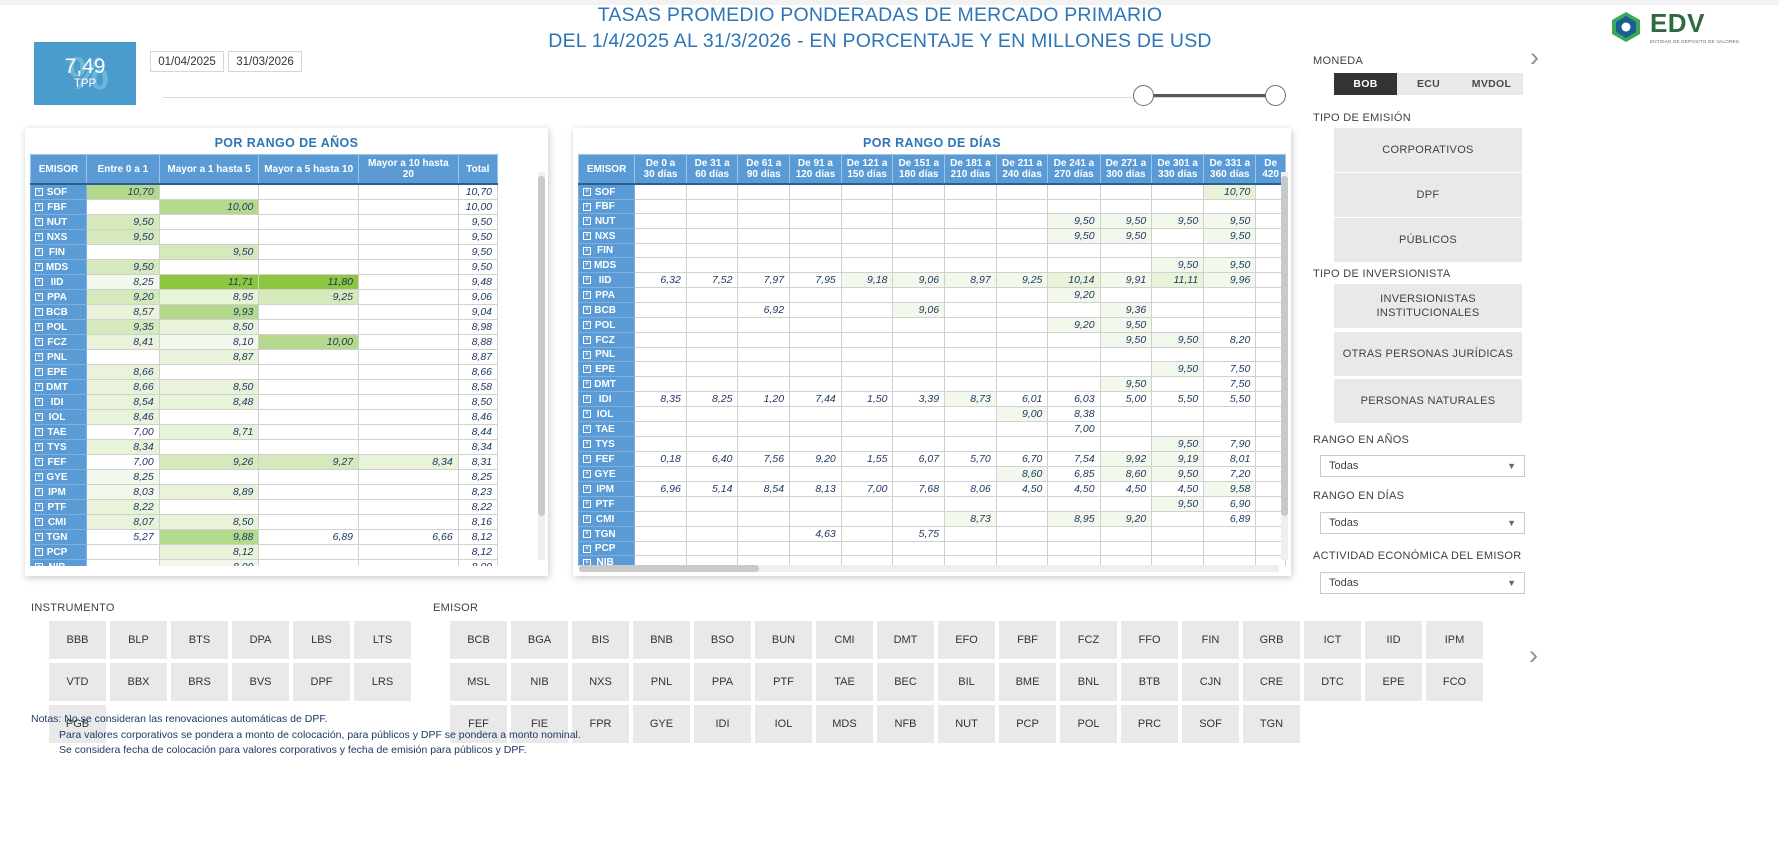 This screenshot has width=1779, height=863. Describe the element at coordinates (1270, 169) in the screenshot. I see `col-header: De 420` at that location.